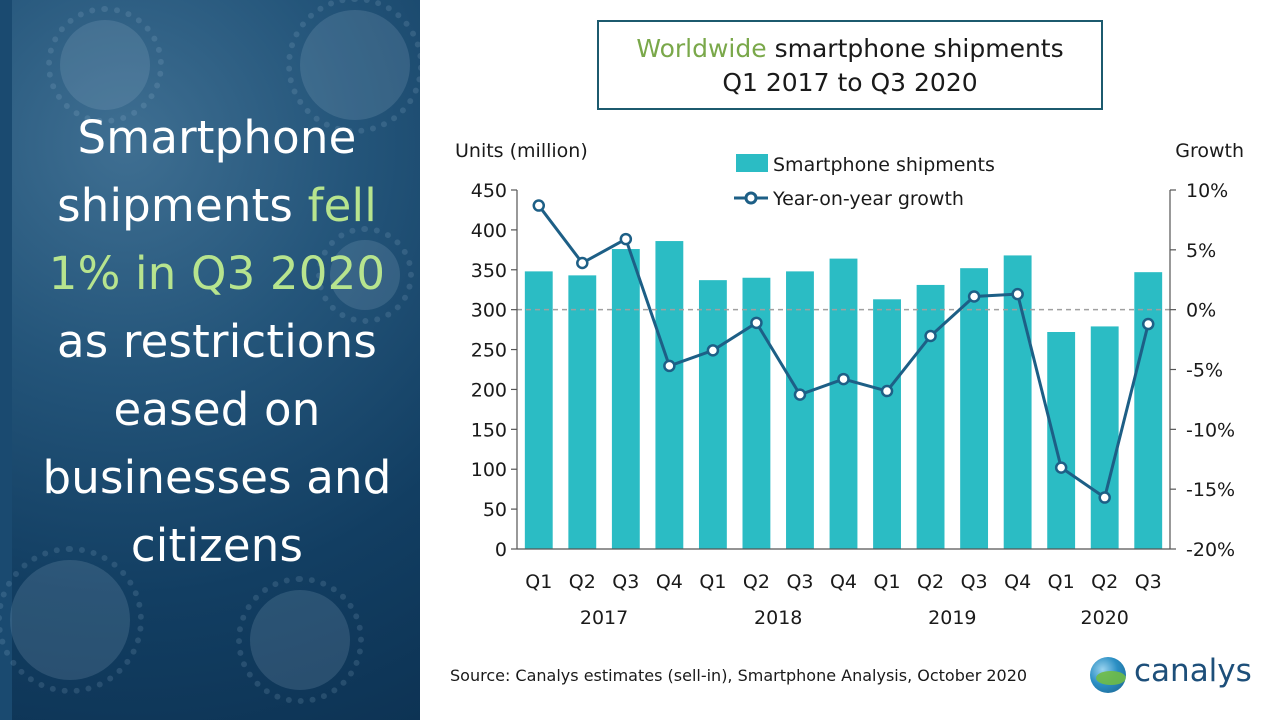  Describe the element at coordinates (217, 273) in the screenshot. I see `headline-highlight: 1% in Q3 2020` at that location.